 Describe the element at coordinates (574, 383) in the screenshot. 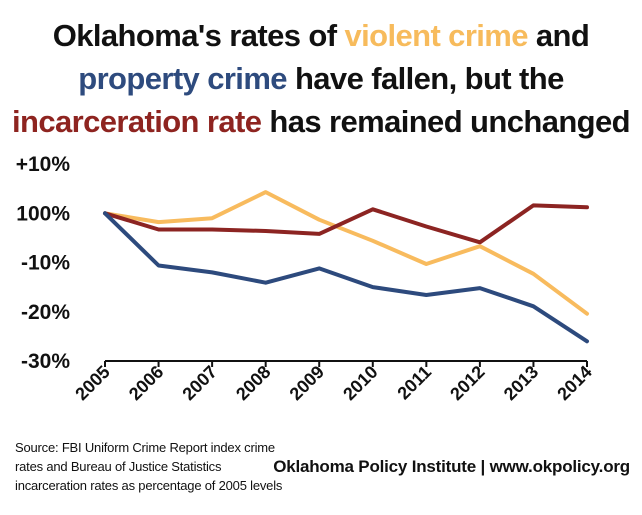

I see `x-tick-label: 2014` at that location.